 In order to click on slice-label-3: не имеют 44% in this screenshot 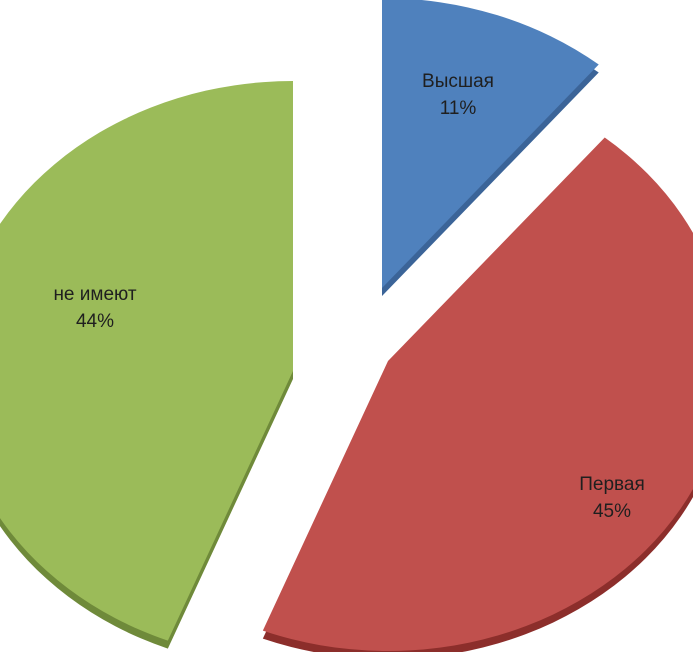, I will do `click(94, 308)`.